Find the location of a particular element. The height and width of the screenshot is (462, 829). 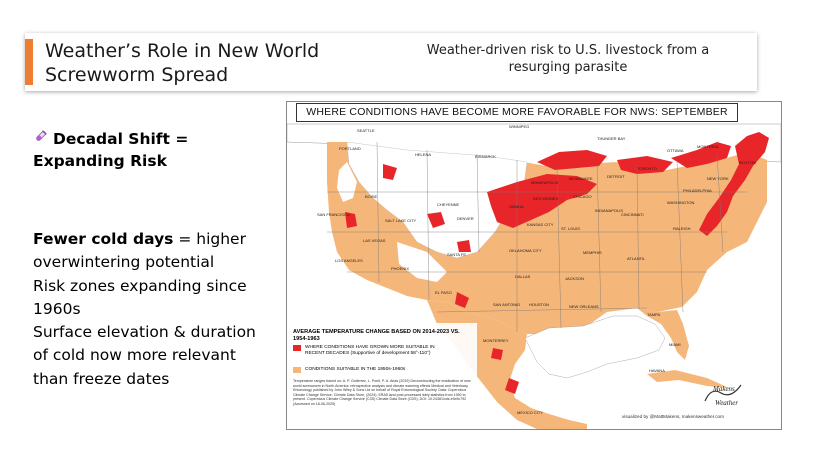

bullet-2: Risk zones expanding since 1960s is located at coordinates (153, 298).